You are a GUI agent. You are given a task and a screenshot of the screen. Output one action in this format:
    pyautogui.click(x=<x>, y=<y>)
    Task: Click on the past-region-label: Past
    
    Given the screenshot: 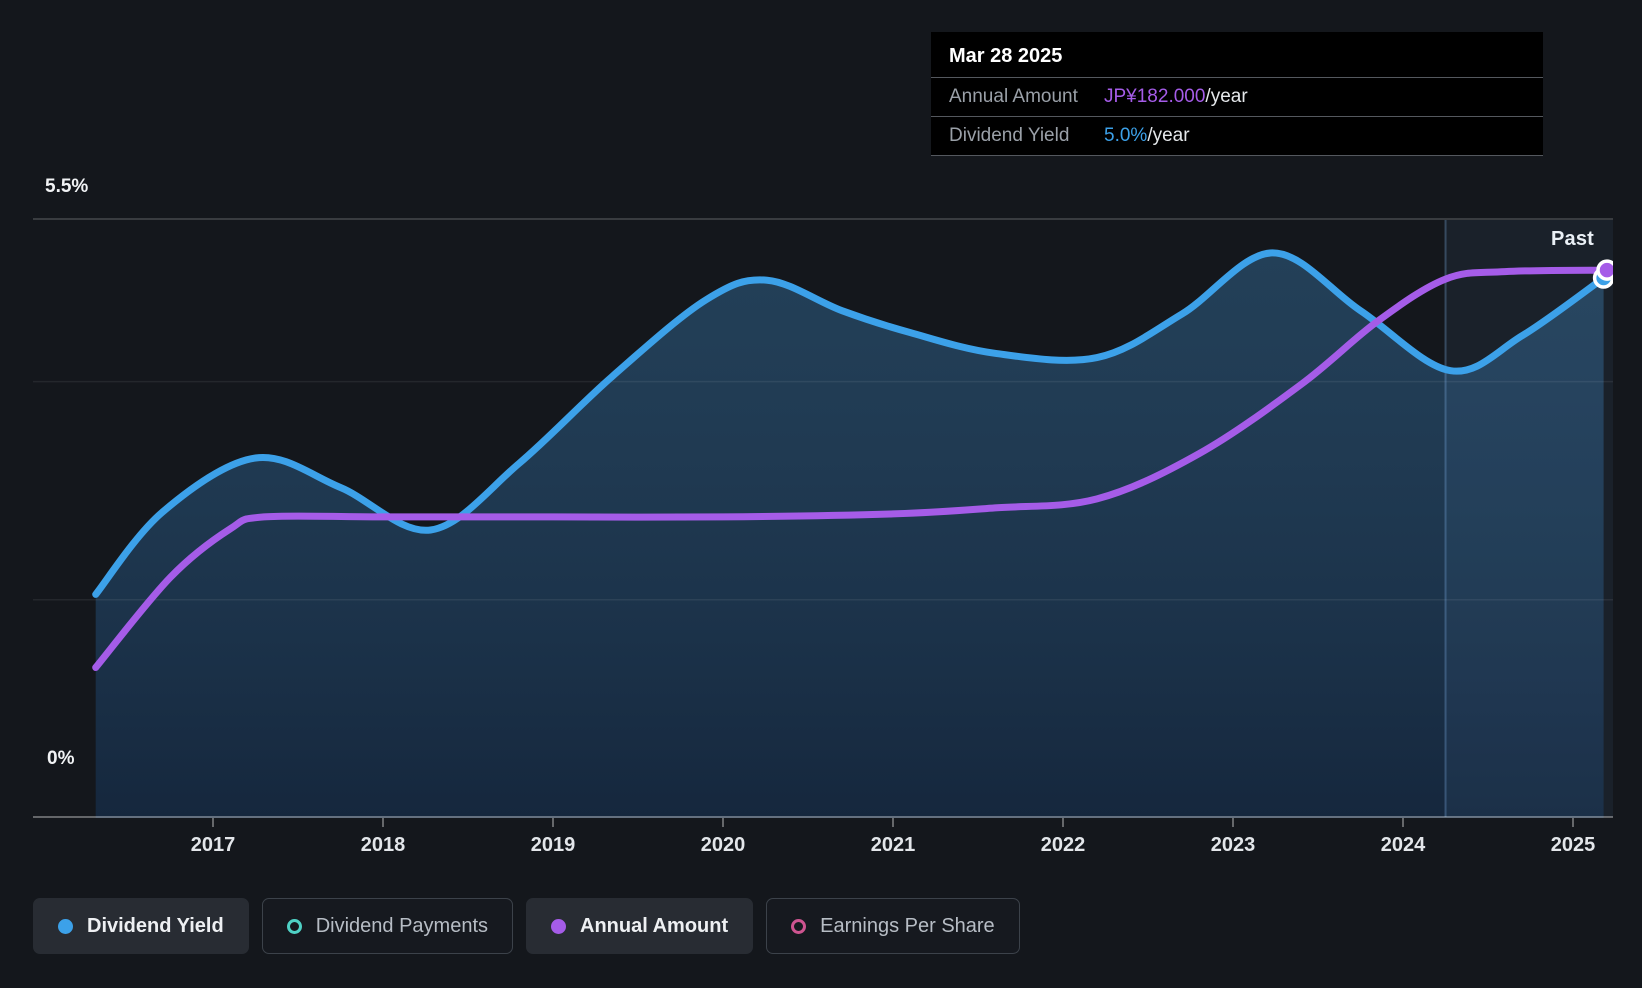 What is the action you would take?
    pyautogui.click(x=1572, y=239)
    